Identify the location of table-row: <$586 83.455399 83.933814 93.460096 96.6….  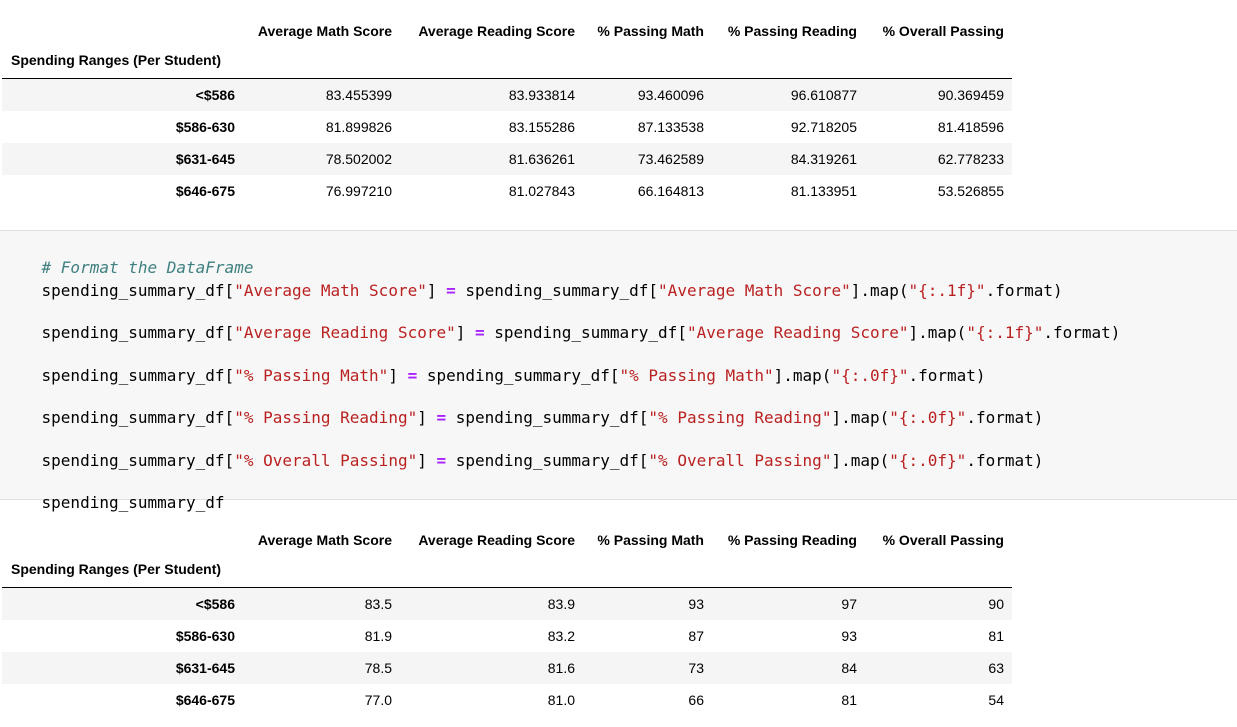
(507, 94).